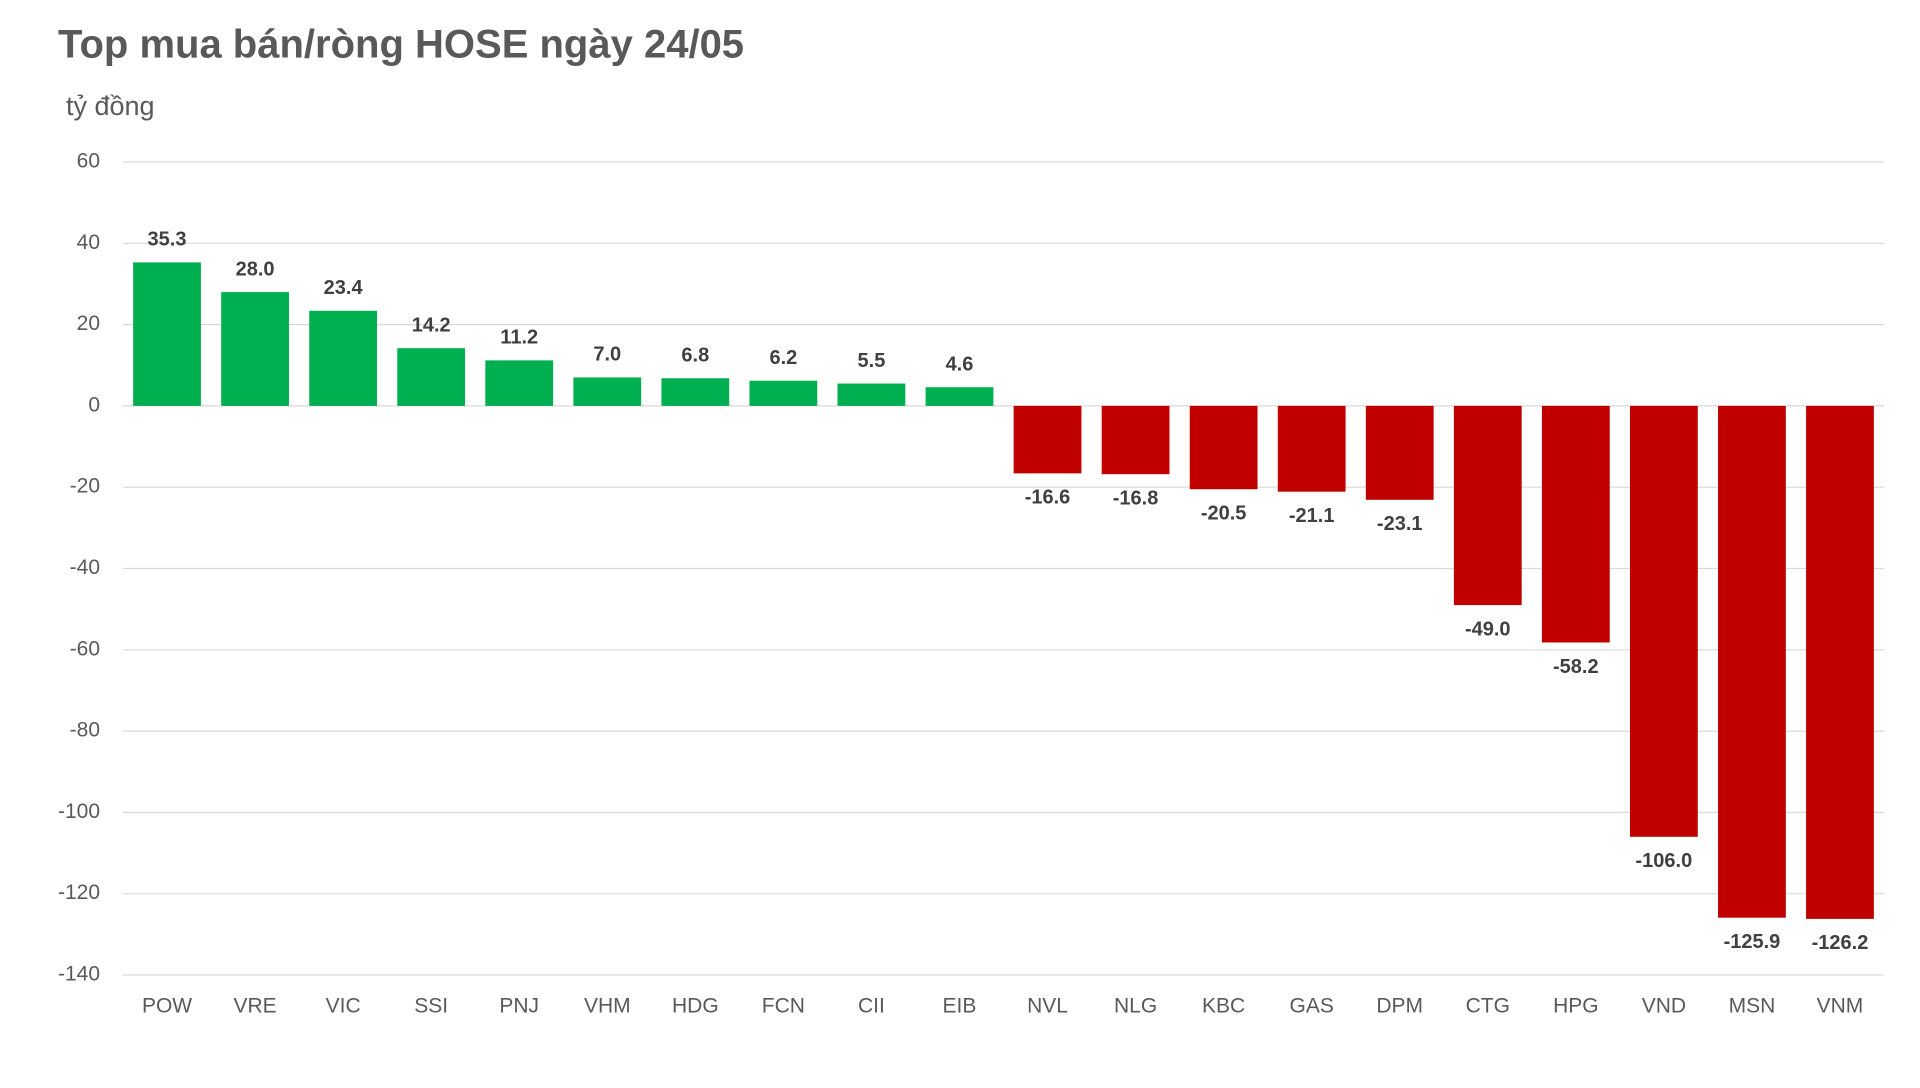 The height and width of the screenshot is (1088, 1920). Describe the element at coordinates (960, 364) in the screenshot. I see `data-label: 4.6` at that location.